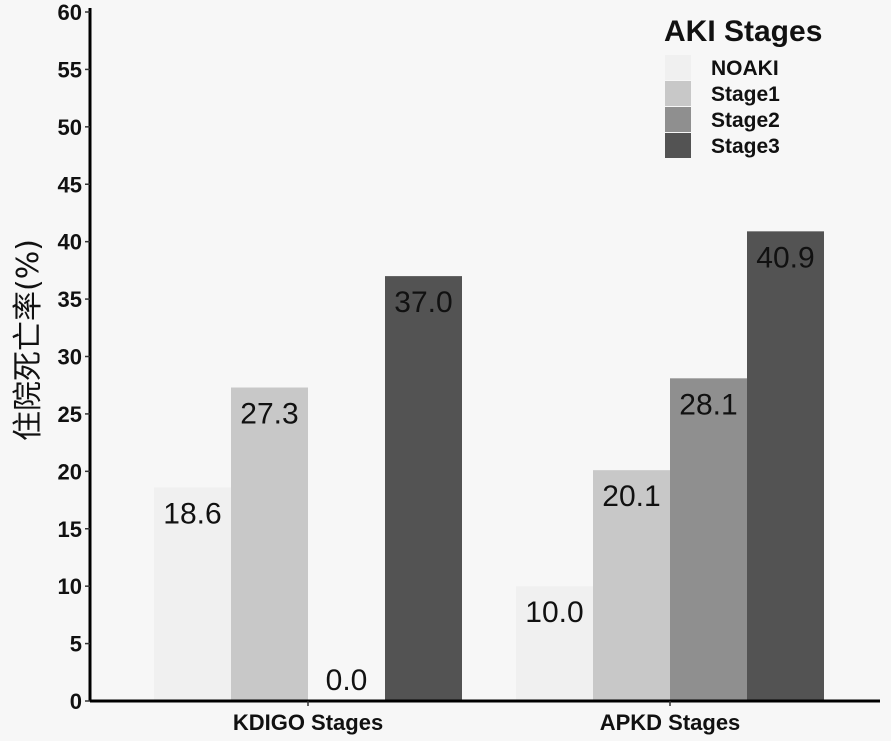  What do you see at coordinates (70, 127) in the screenshot?
I see `y-tick-label: 50` at bounding box center [70, 127].